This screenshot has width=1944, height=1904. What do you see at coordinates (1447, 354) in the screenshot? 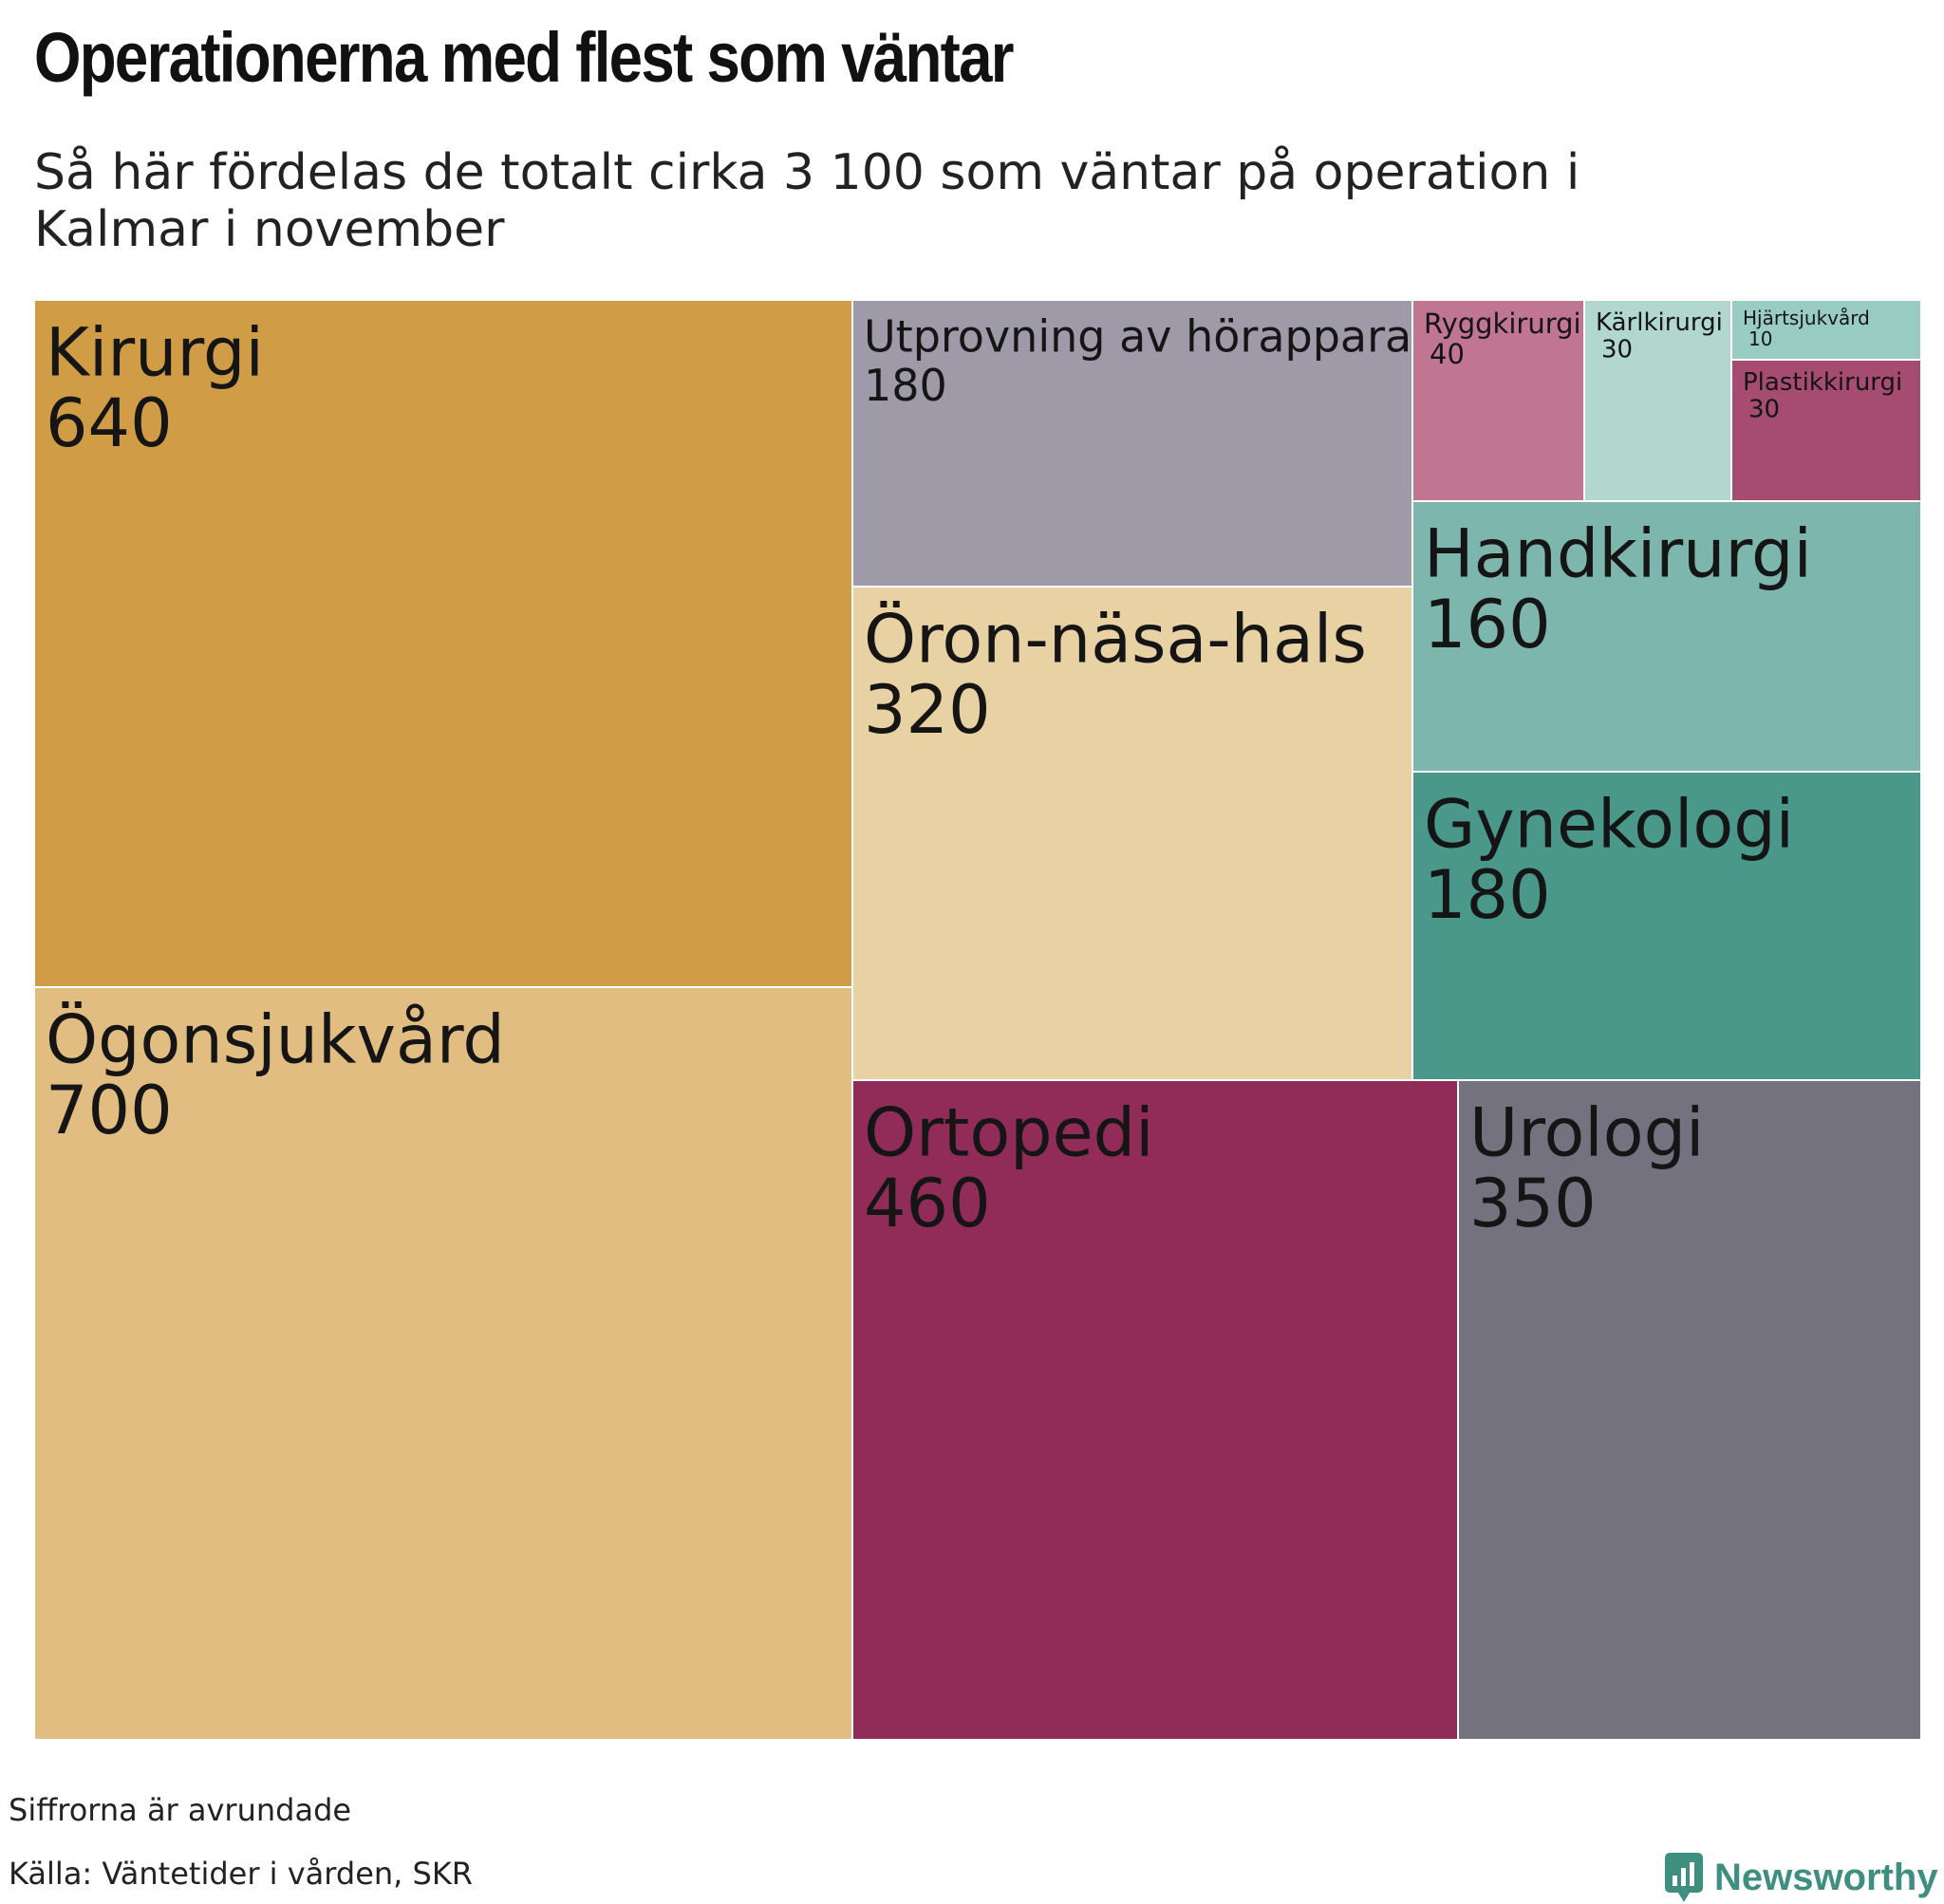
I see `tile-label-value: 40` at bounding box center [1447, 354].